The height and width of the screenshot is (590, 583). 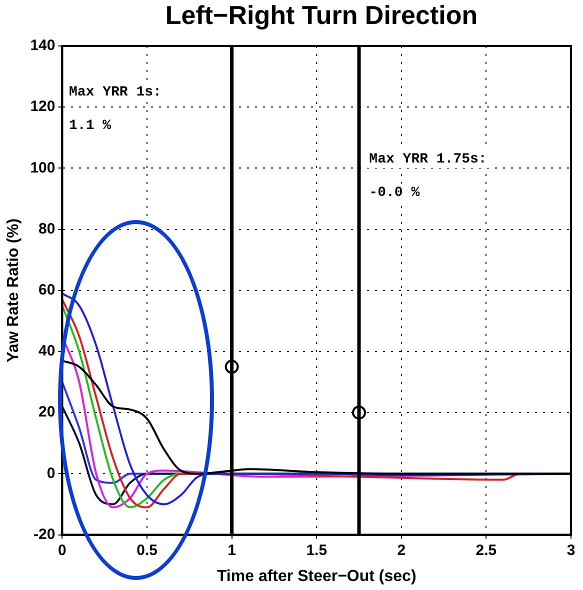 I want to click on y-axis-title: Yaw Rate Ratio (%), so click(x=13, y=290).